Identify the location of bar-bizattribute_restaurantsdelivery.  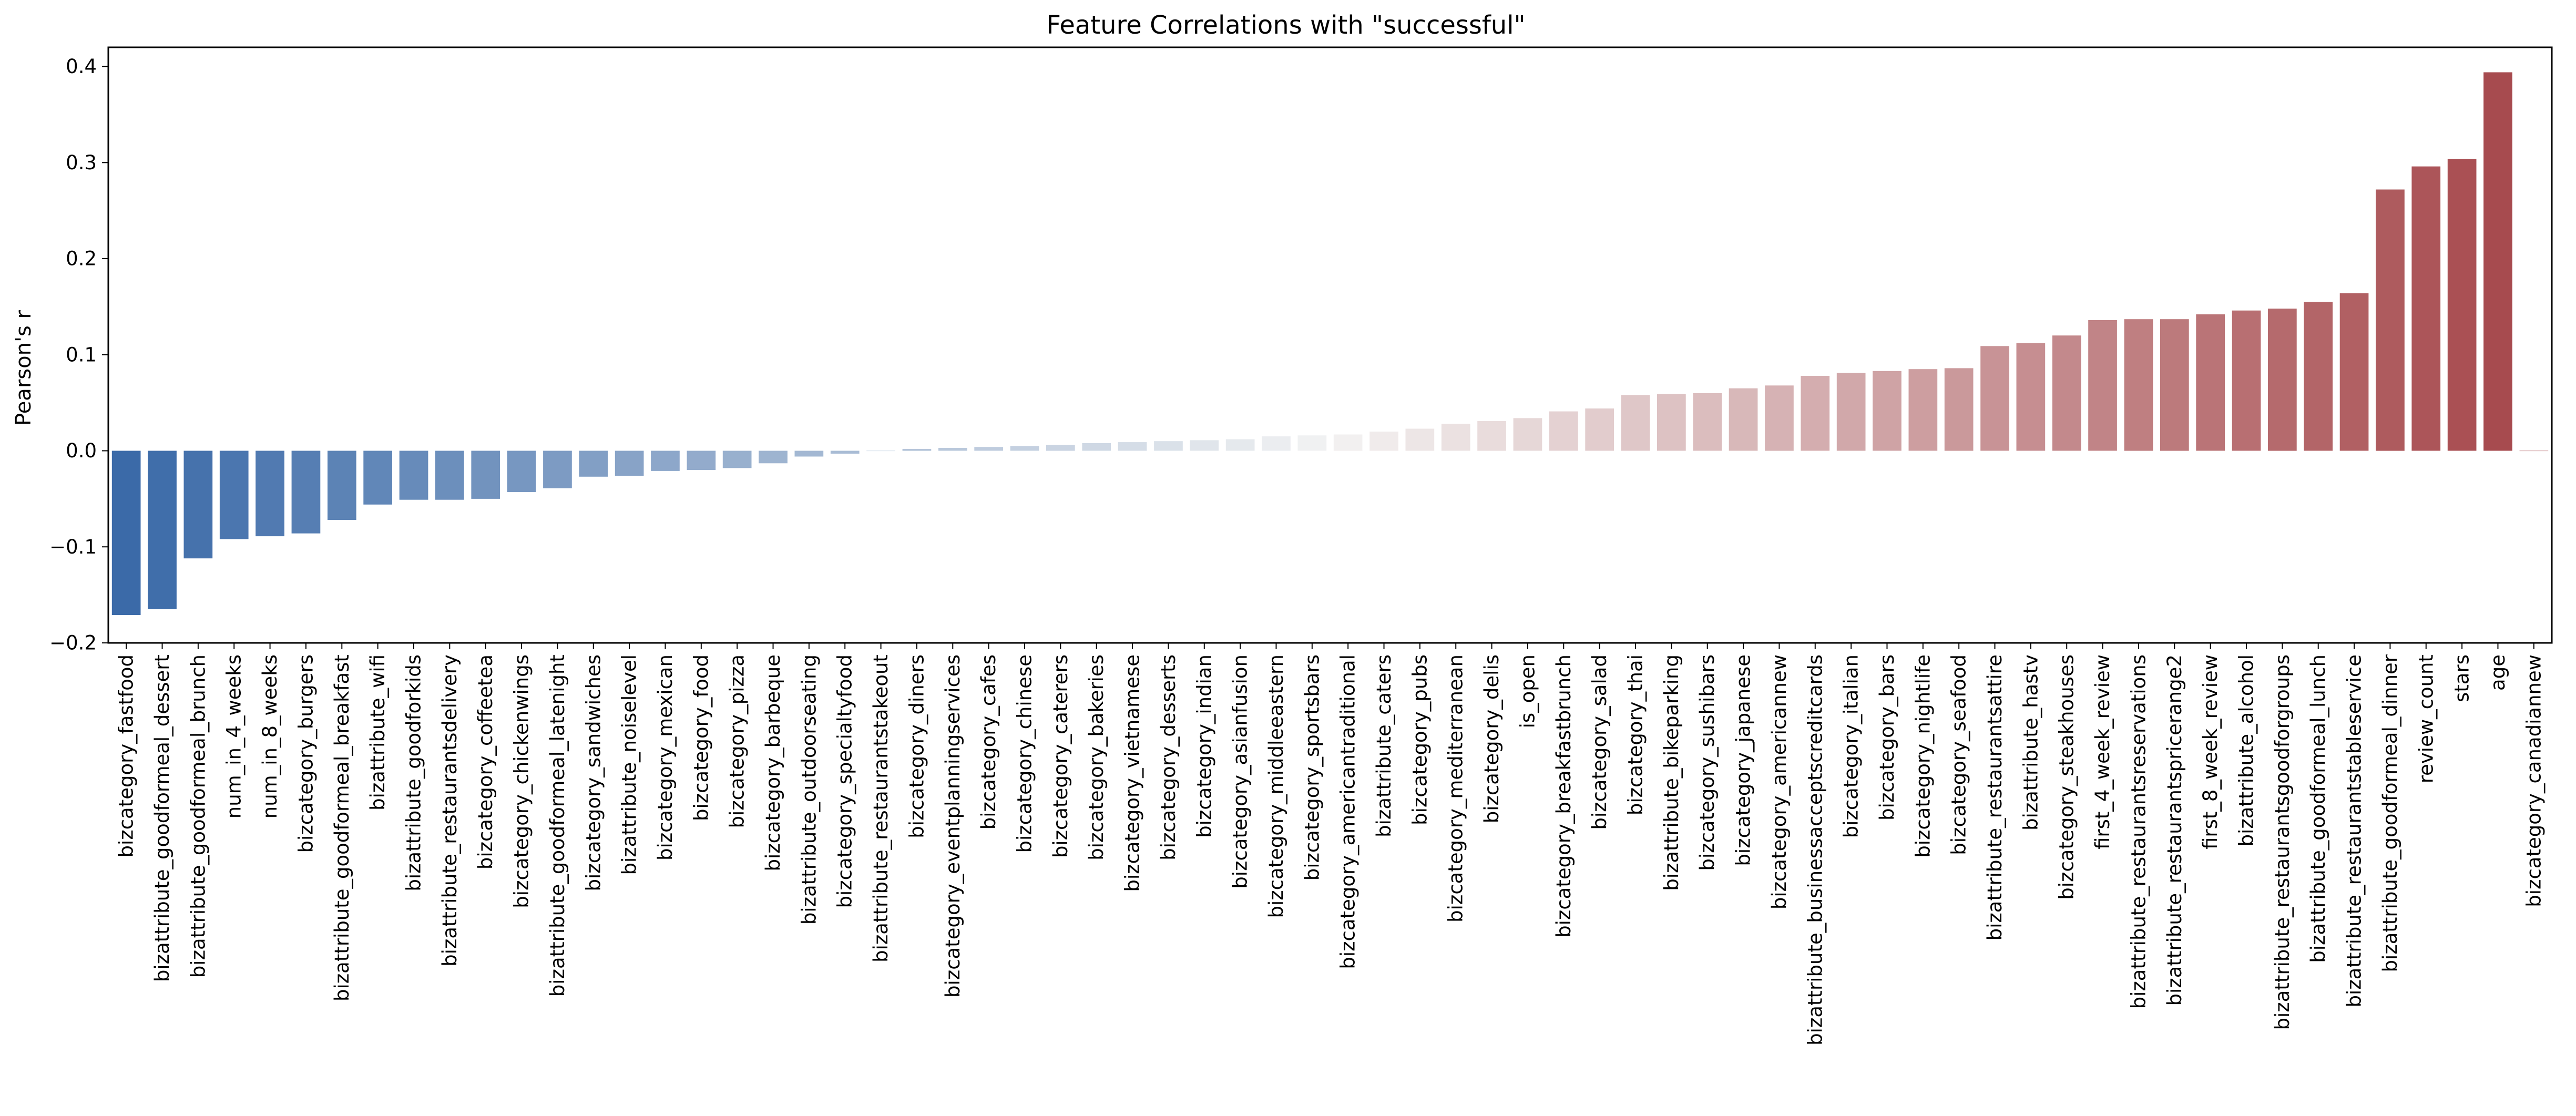
(449, 475).